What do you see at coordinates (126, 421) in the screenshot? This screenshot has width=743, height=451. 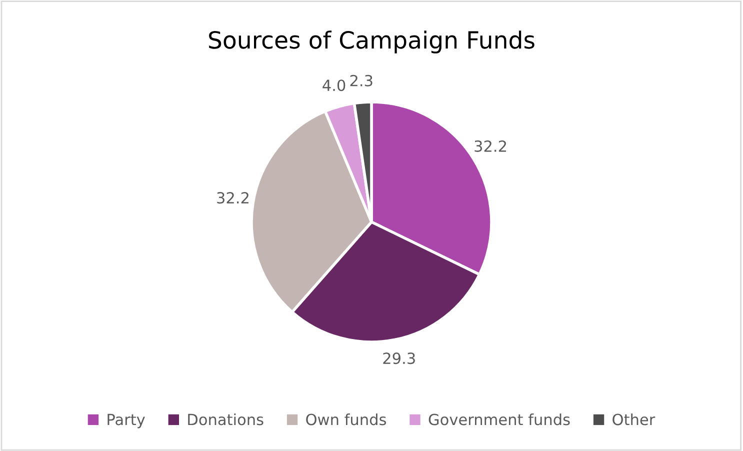 I see `legend-label: Party` at bounding box center [126, 421].